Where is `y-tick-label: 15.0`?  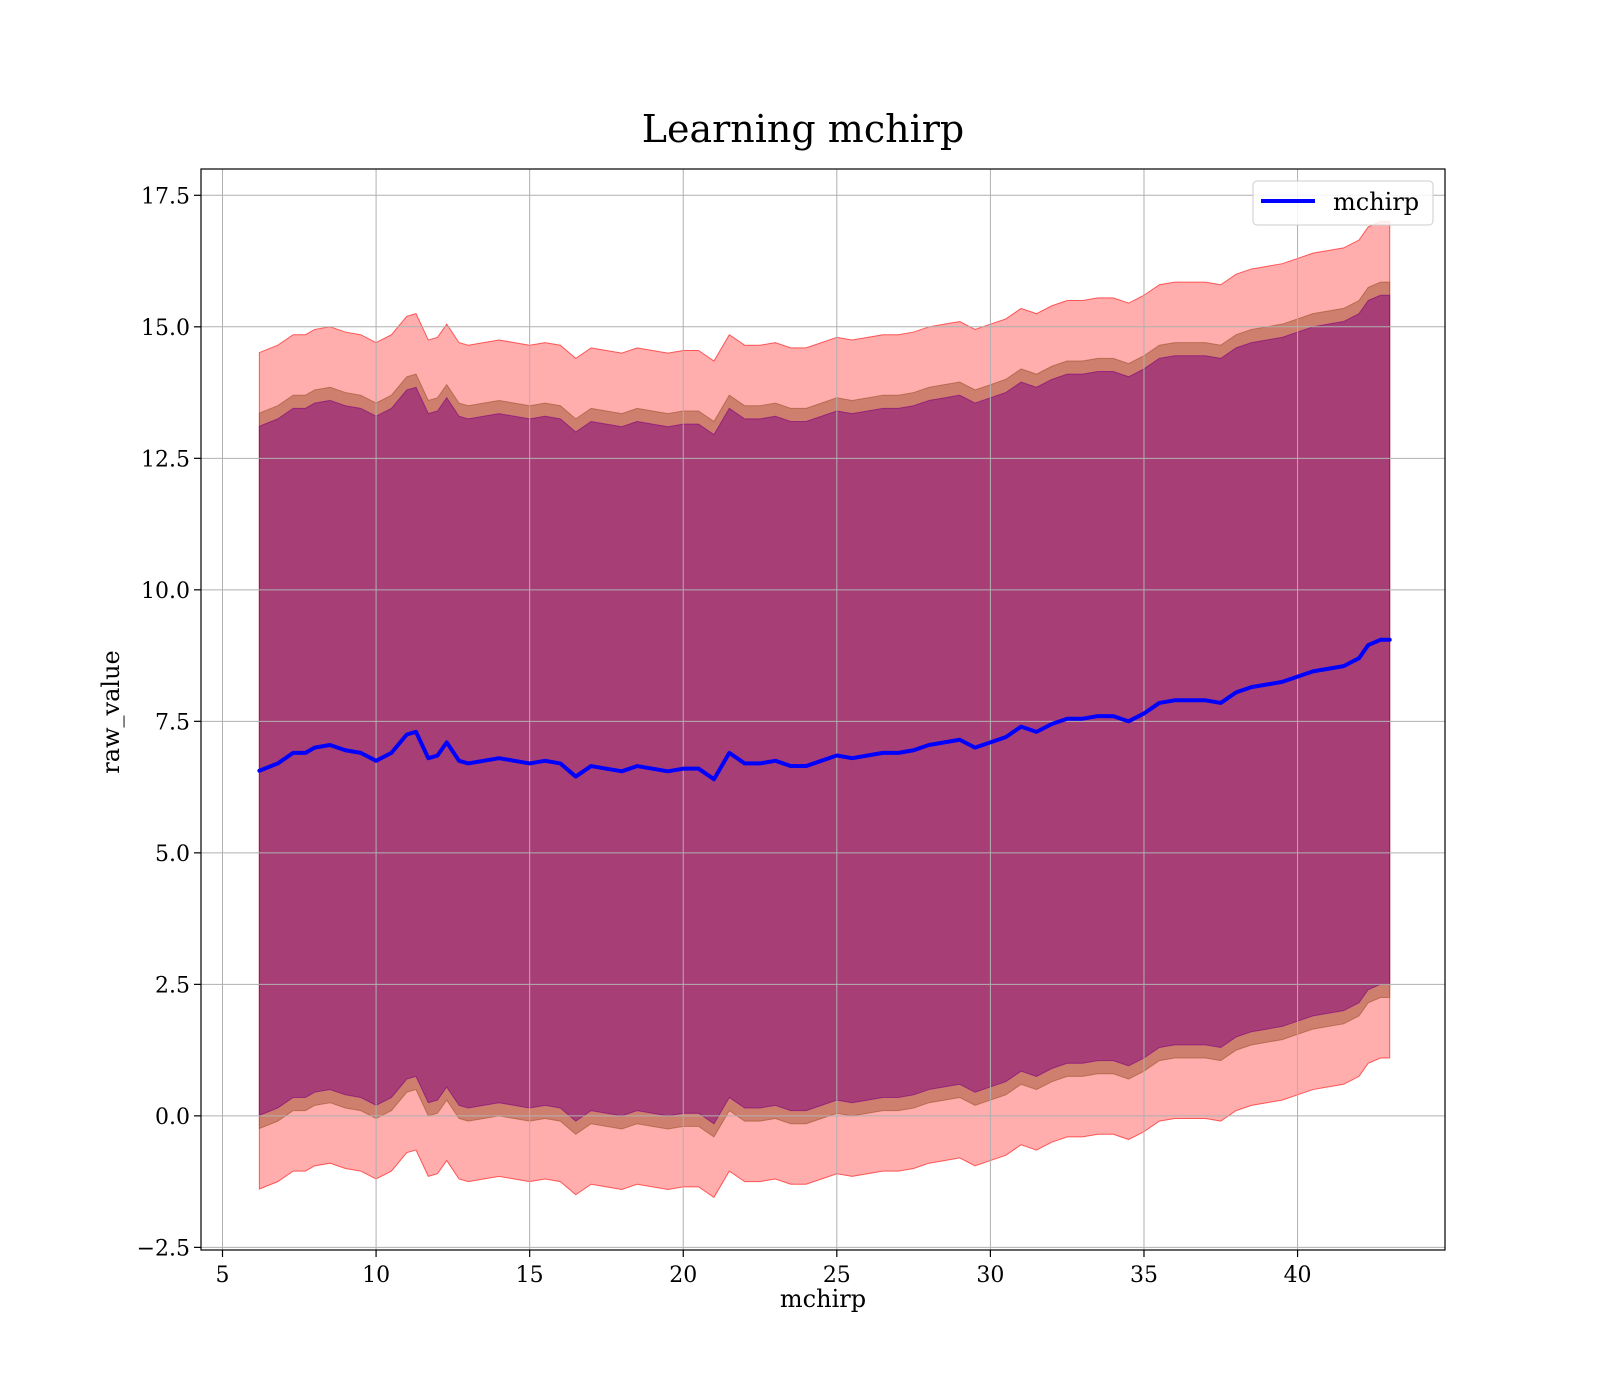
y-tick-label: 15.0 is located at coordinates (165, 328).